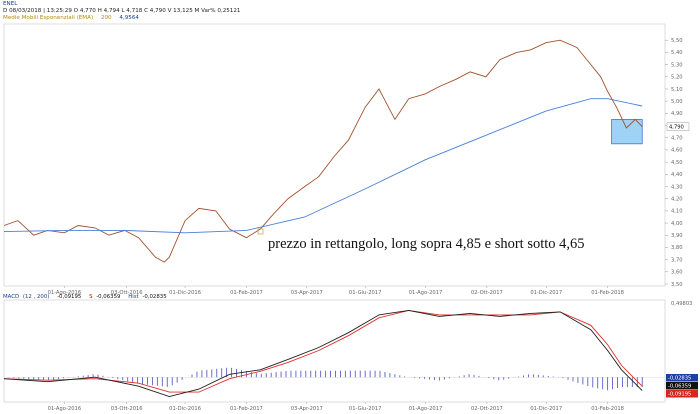 The height and width of the screenshot is (414, 700). What do you see at coordinates (677, 187) in the screenshot?
I see `price-y-tick-label: 4,30` at bounding box center [677, 187].